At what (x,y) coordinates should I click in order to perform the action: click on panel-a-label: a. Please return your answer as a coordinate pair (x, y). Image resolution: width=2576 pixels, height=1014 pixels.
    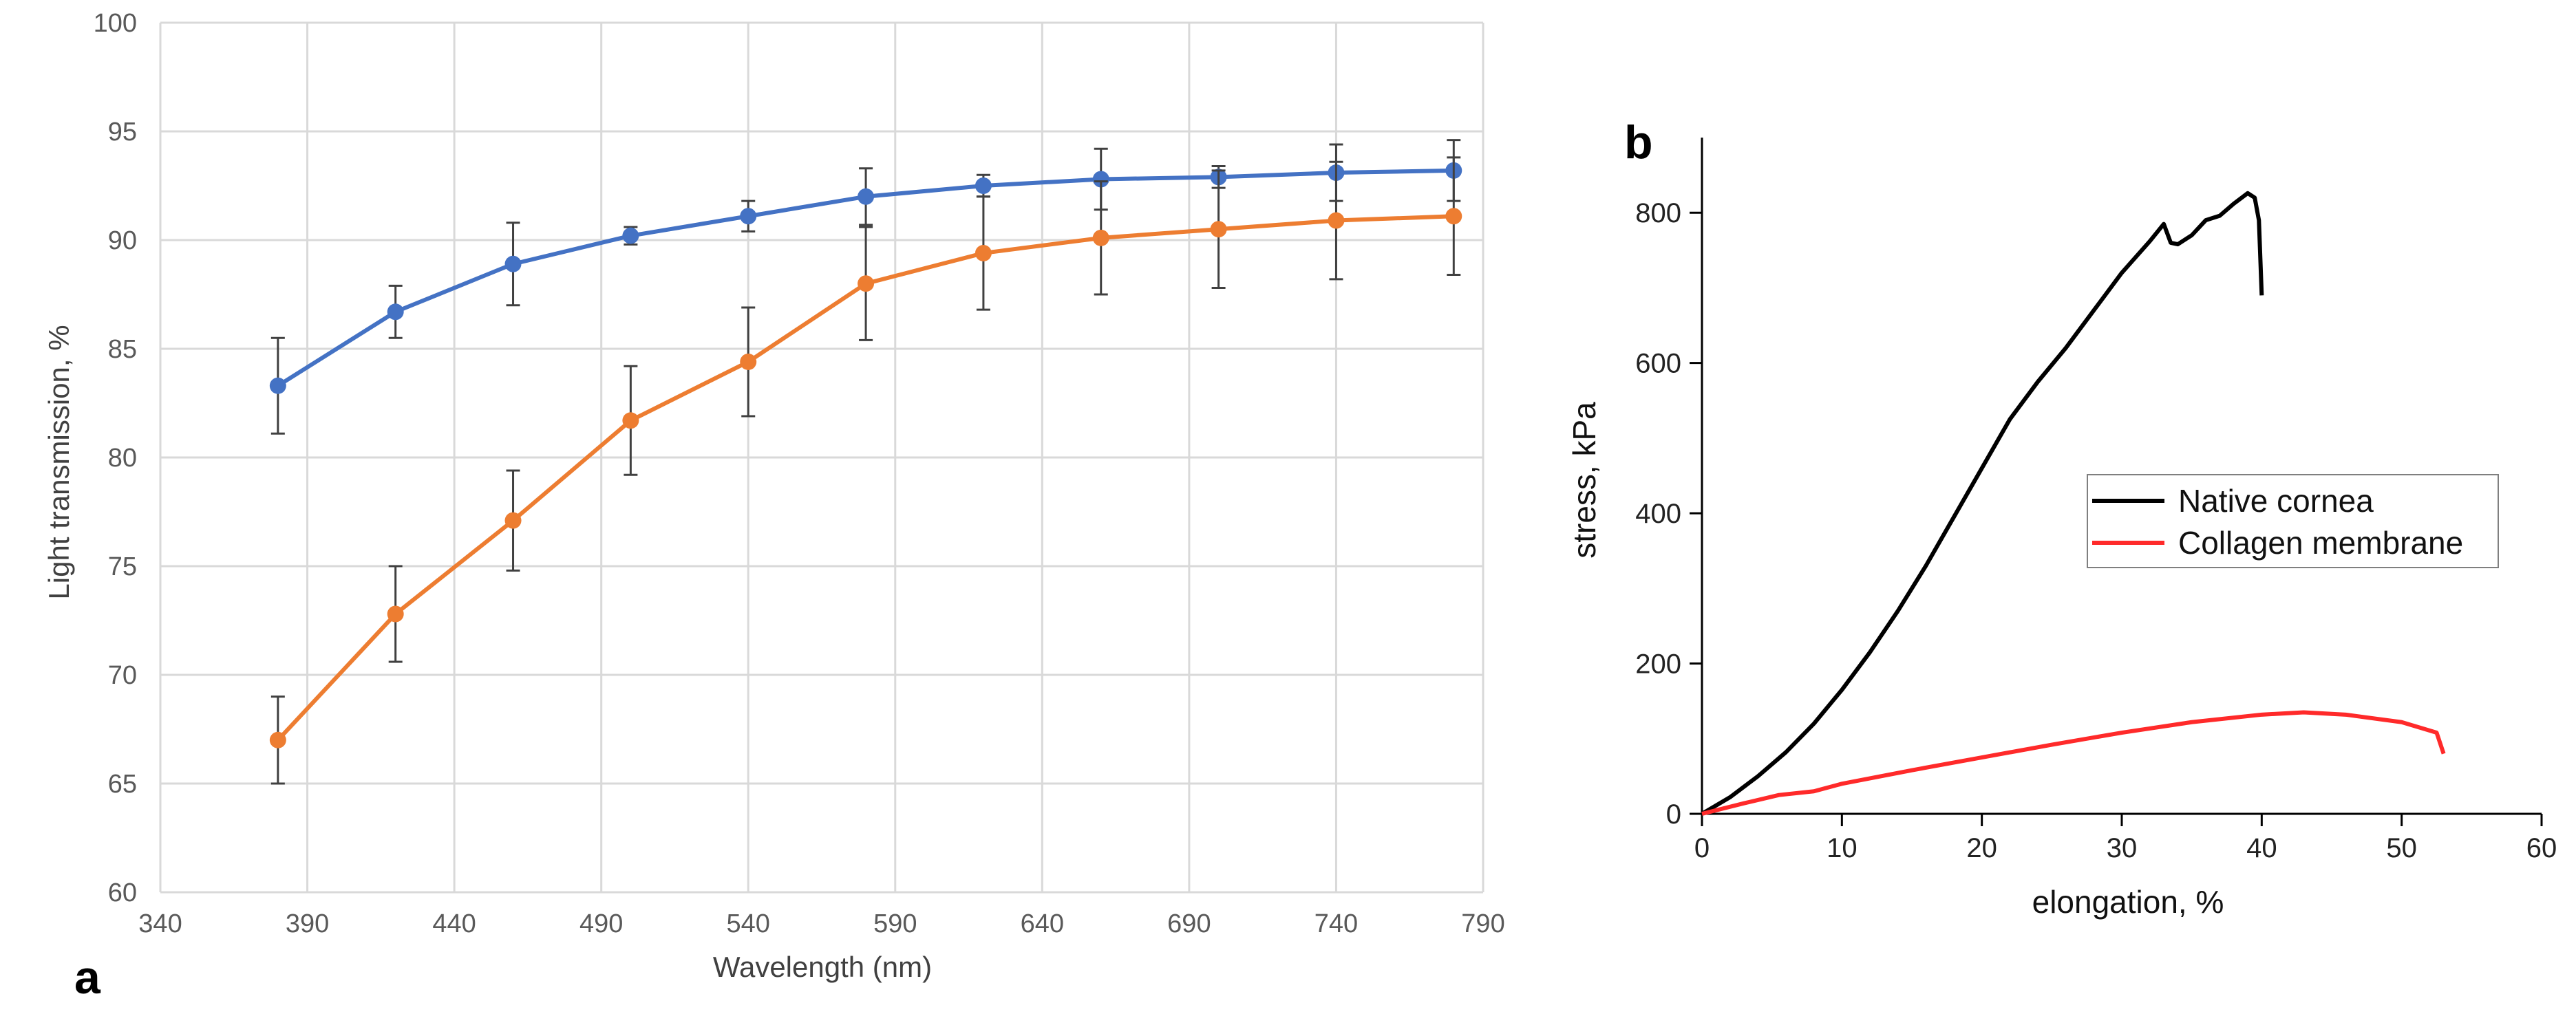
    Looking at the image, I should click on (87, 977).